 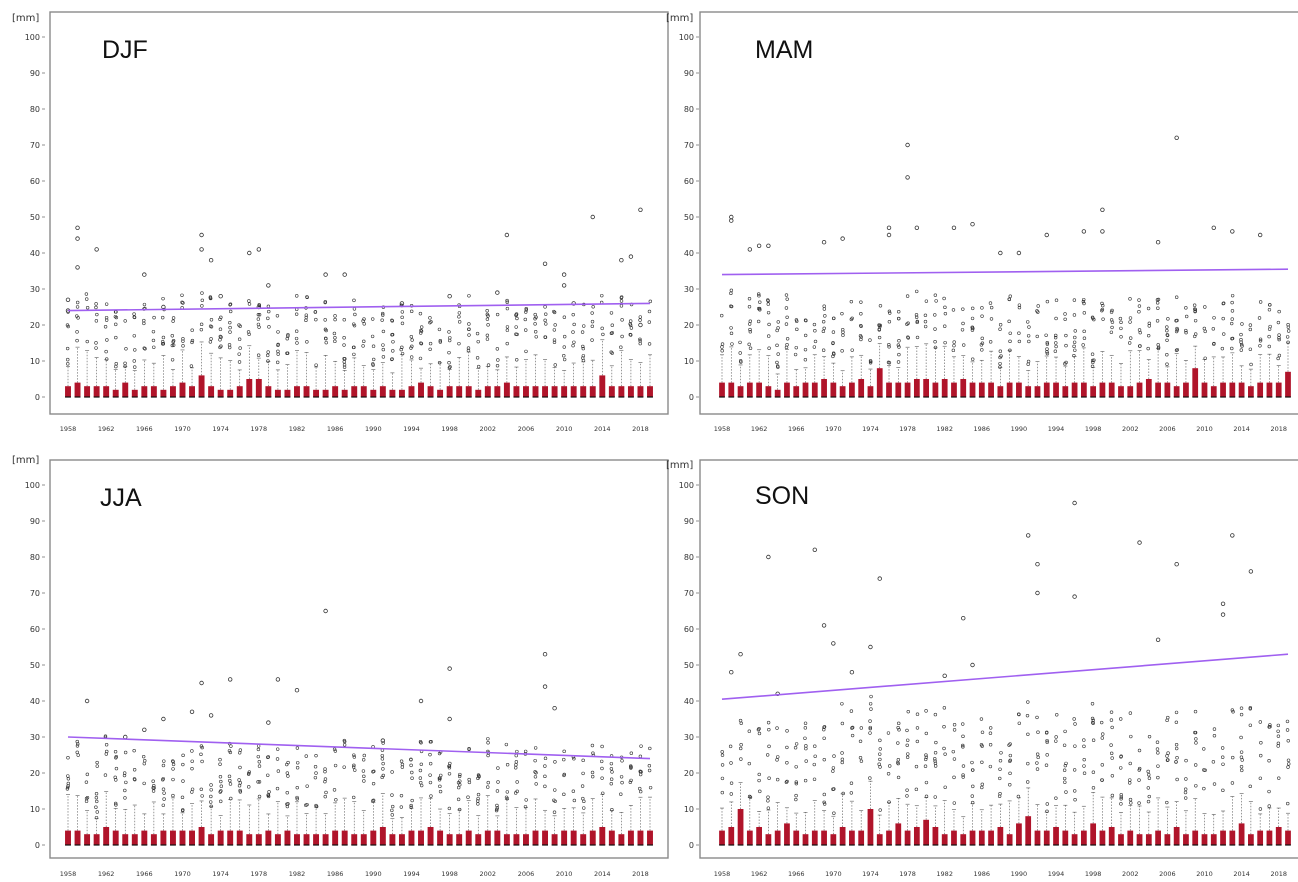 What do you see at coordinates (907, 874) in the screenshot?
I see `x-tick-label: 1978` at bounding box center [907, 874].